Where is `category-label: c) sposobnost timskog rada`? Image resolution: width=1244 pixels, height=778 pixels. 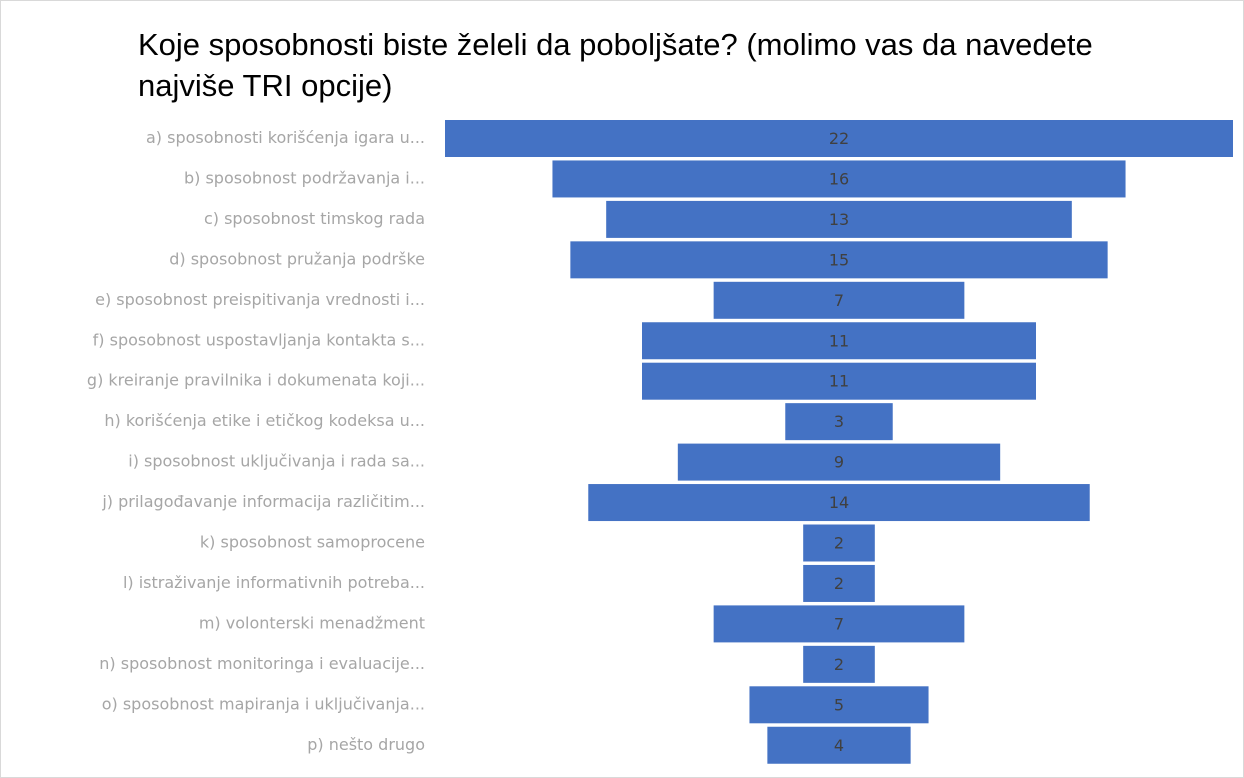
category-label: c) sposobnost timskog rada is located at coordinates (314, 218).